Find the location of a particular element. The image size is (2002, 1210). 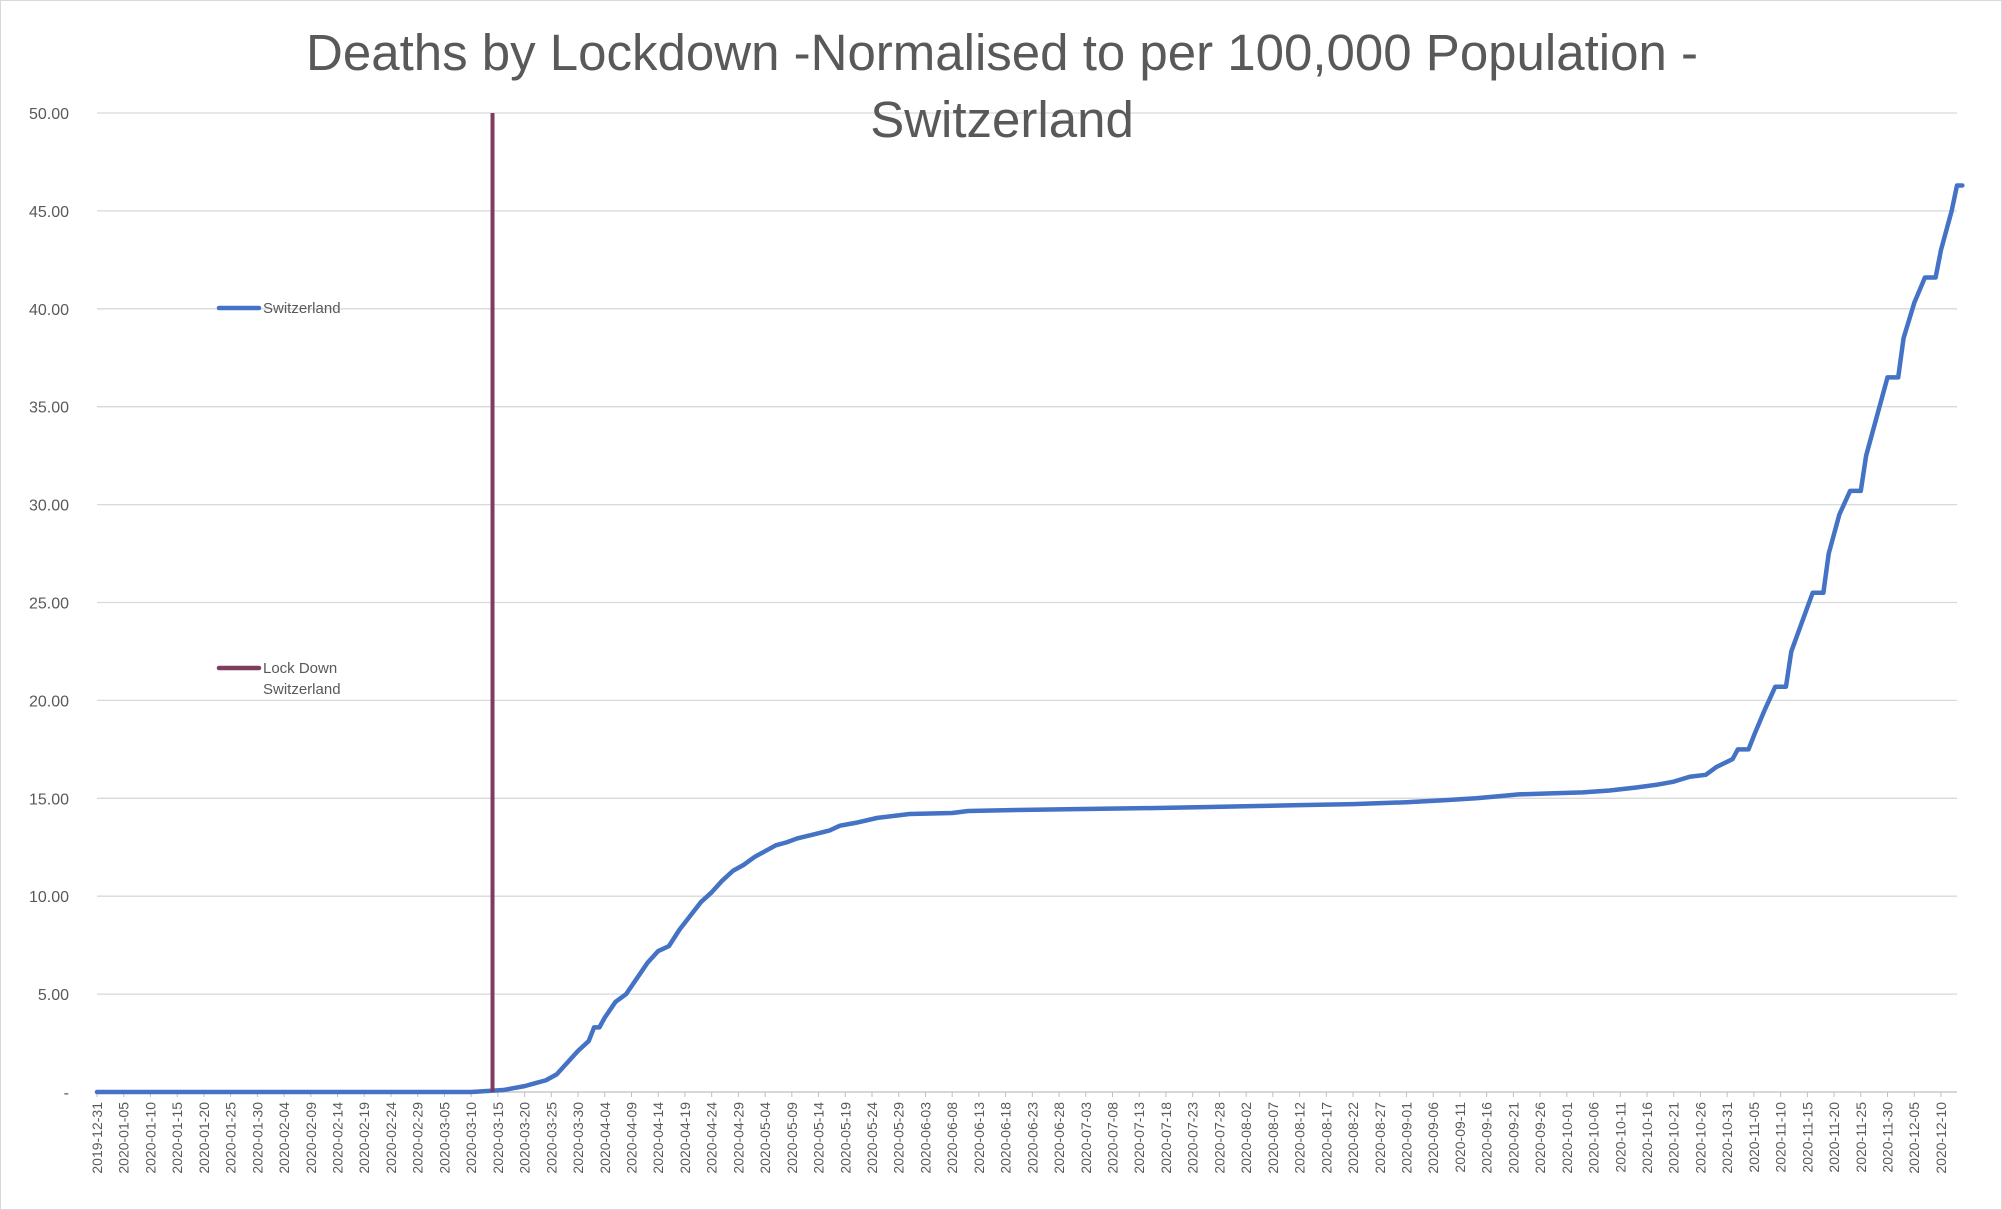

y-tick-label: 40.00 is located at coordinates (49, 310).